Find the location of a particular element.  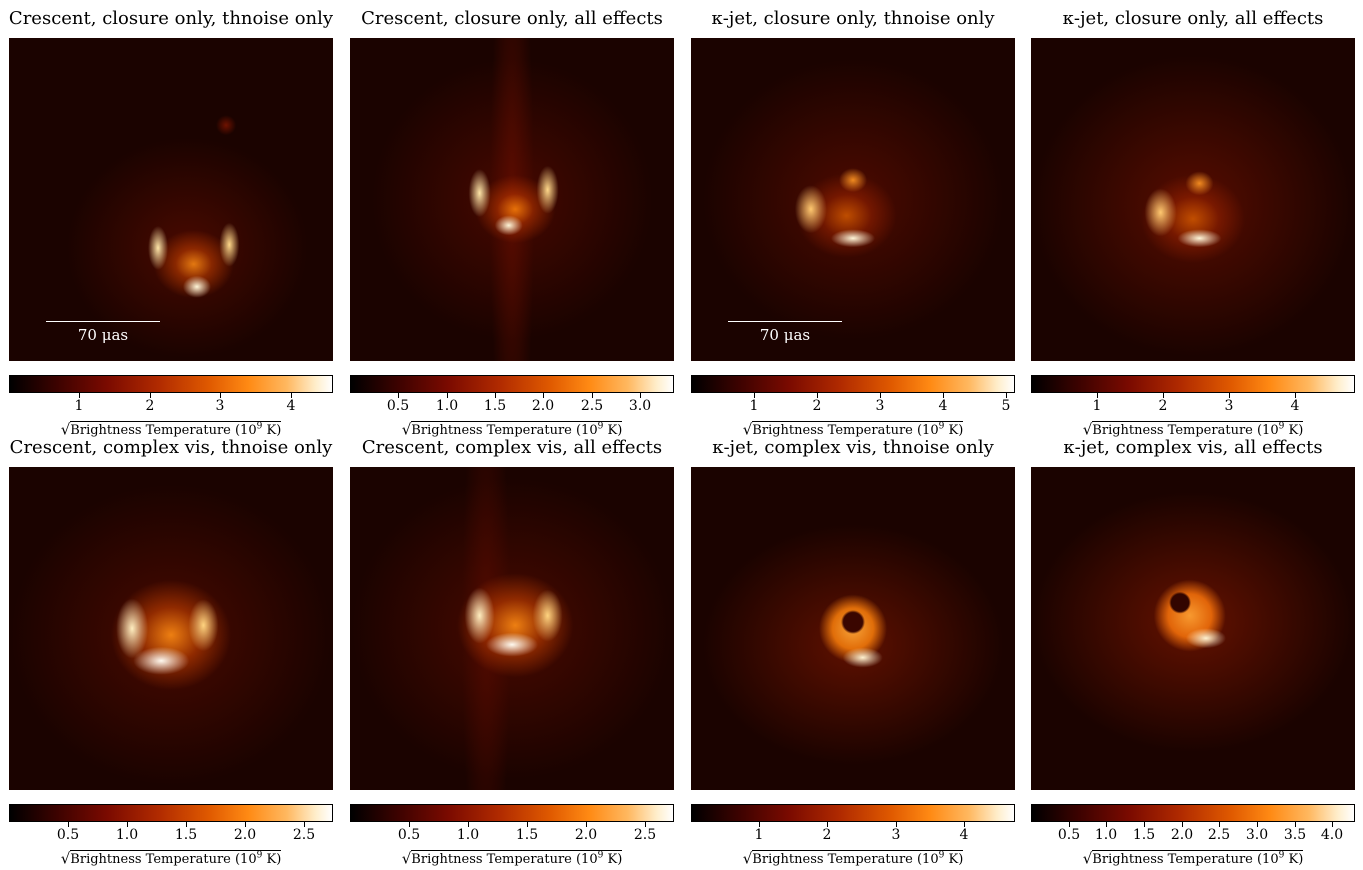

scale-bar is located at coordinates (785, 321).